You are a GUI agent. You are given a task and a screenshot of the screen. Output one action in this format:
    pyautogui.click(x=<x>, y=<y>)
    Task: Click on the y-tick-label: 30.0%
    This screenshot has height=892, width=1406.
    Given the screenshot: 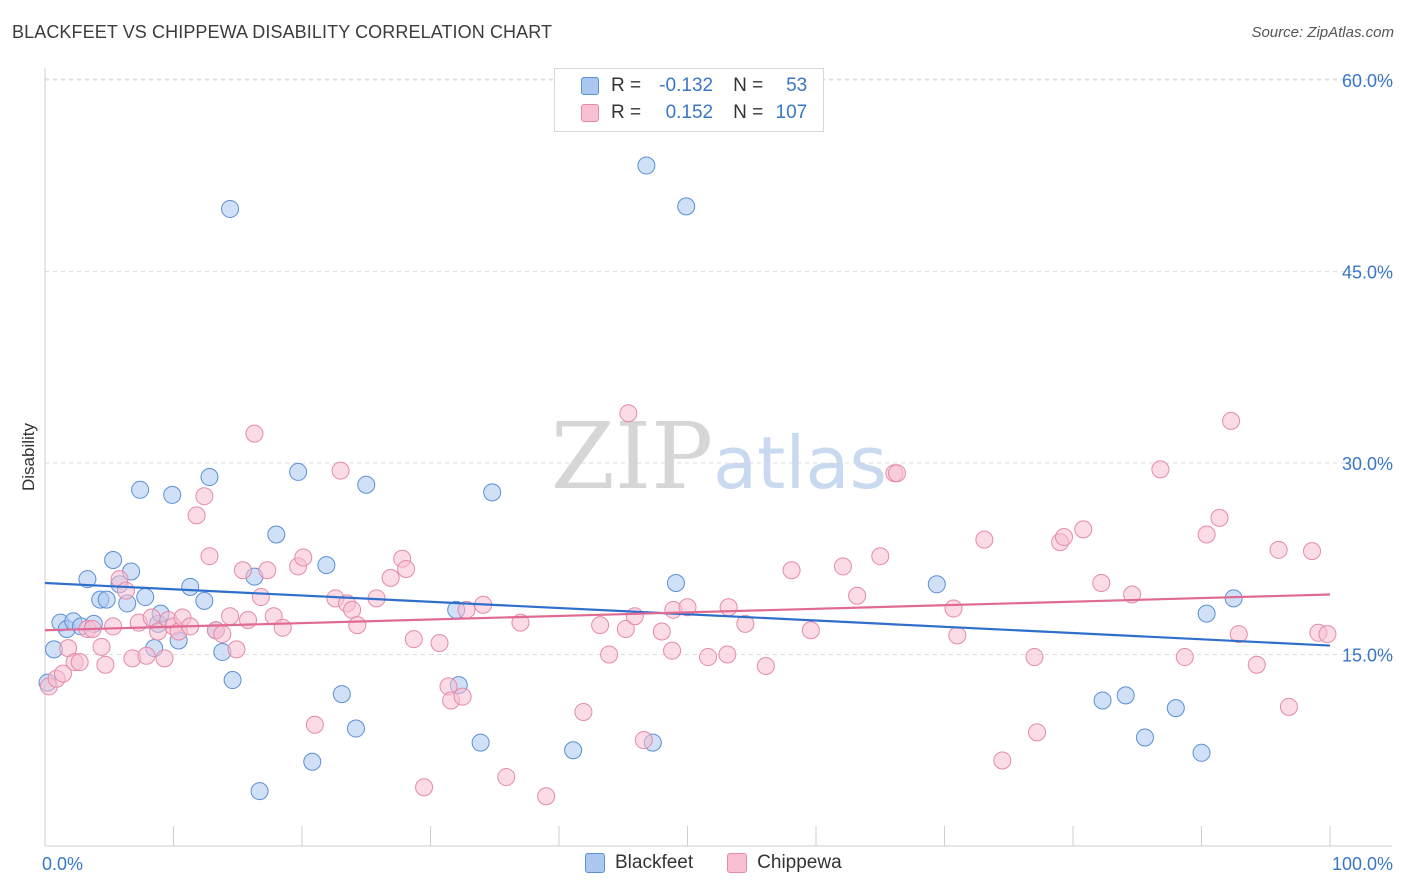 What is the action you would take?
    pyautogui.click(x=1367, y=464)
    